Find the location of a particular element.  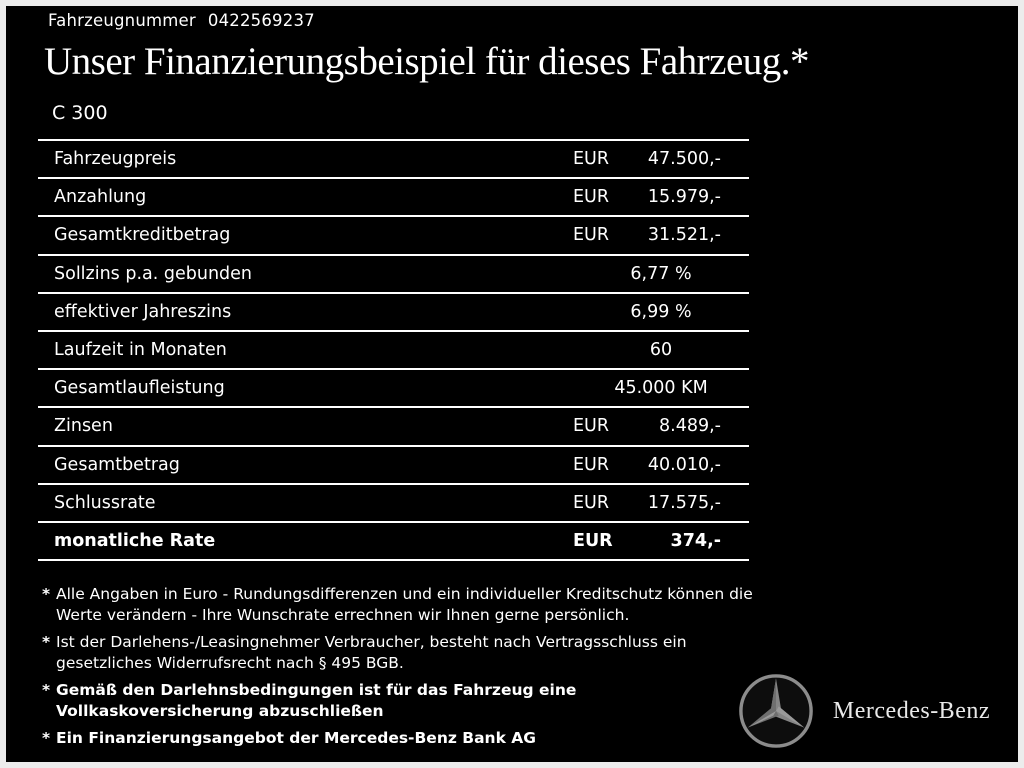

row-value: 40.010,- is located at coordinates (684, 464).